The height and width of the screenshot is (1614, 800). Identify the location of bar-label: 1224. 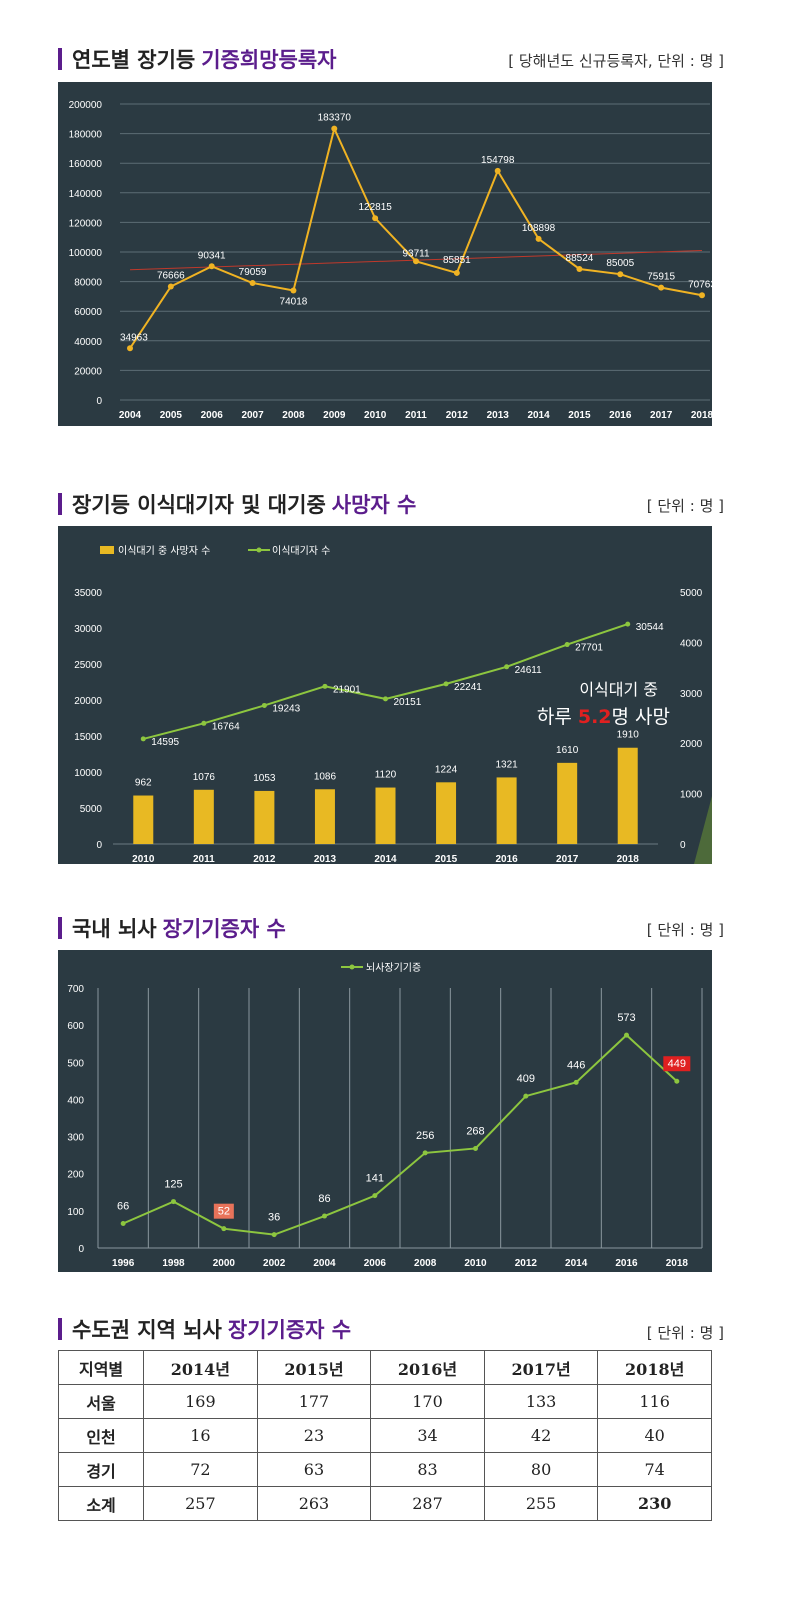
(446, 769).